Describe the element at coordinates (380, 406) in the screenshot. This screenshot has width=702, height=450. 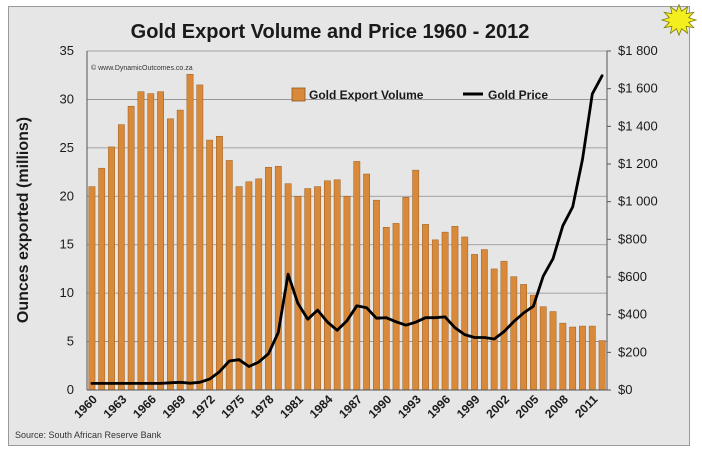
I see `x-tick-label: 1990` at that location.